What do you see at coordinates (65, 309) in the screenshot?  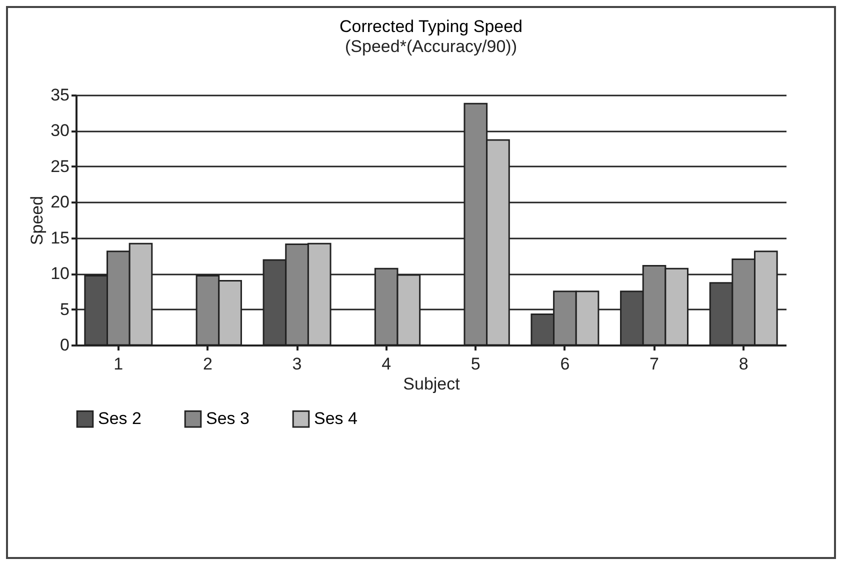 I see `y-tick-label: 5` at bounding box center [65, 309].